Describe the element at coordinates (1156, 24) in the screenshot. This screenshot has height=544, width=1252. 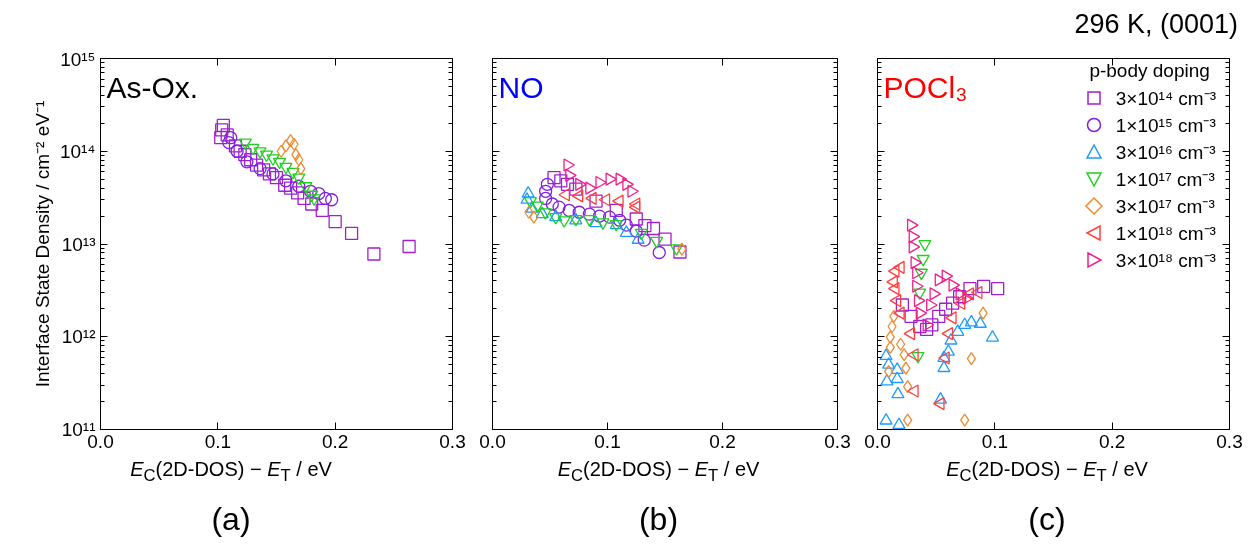
I see `chart-title: 296 K, (0001)` at that location.